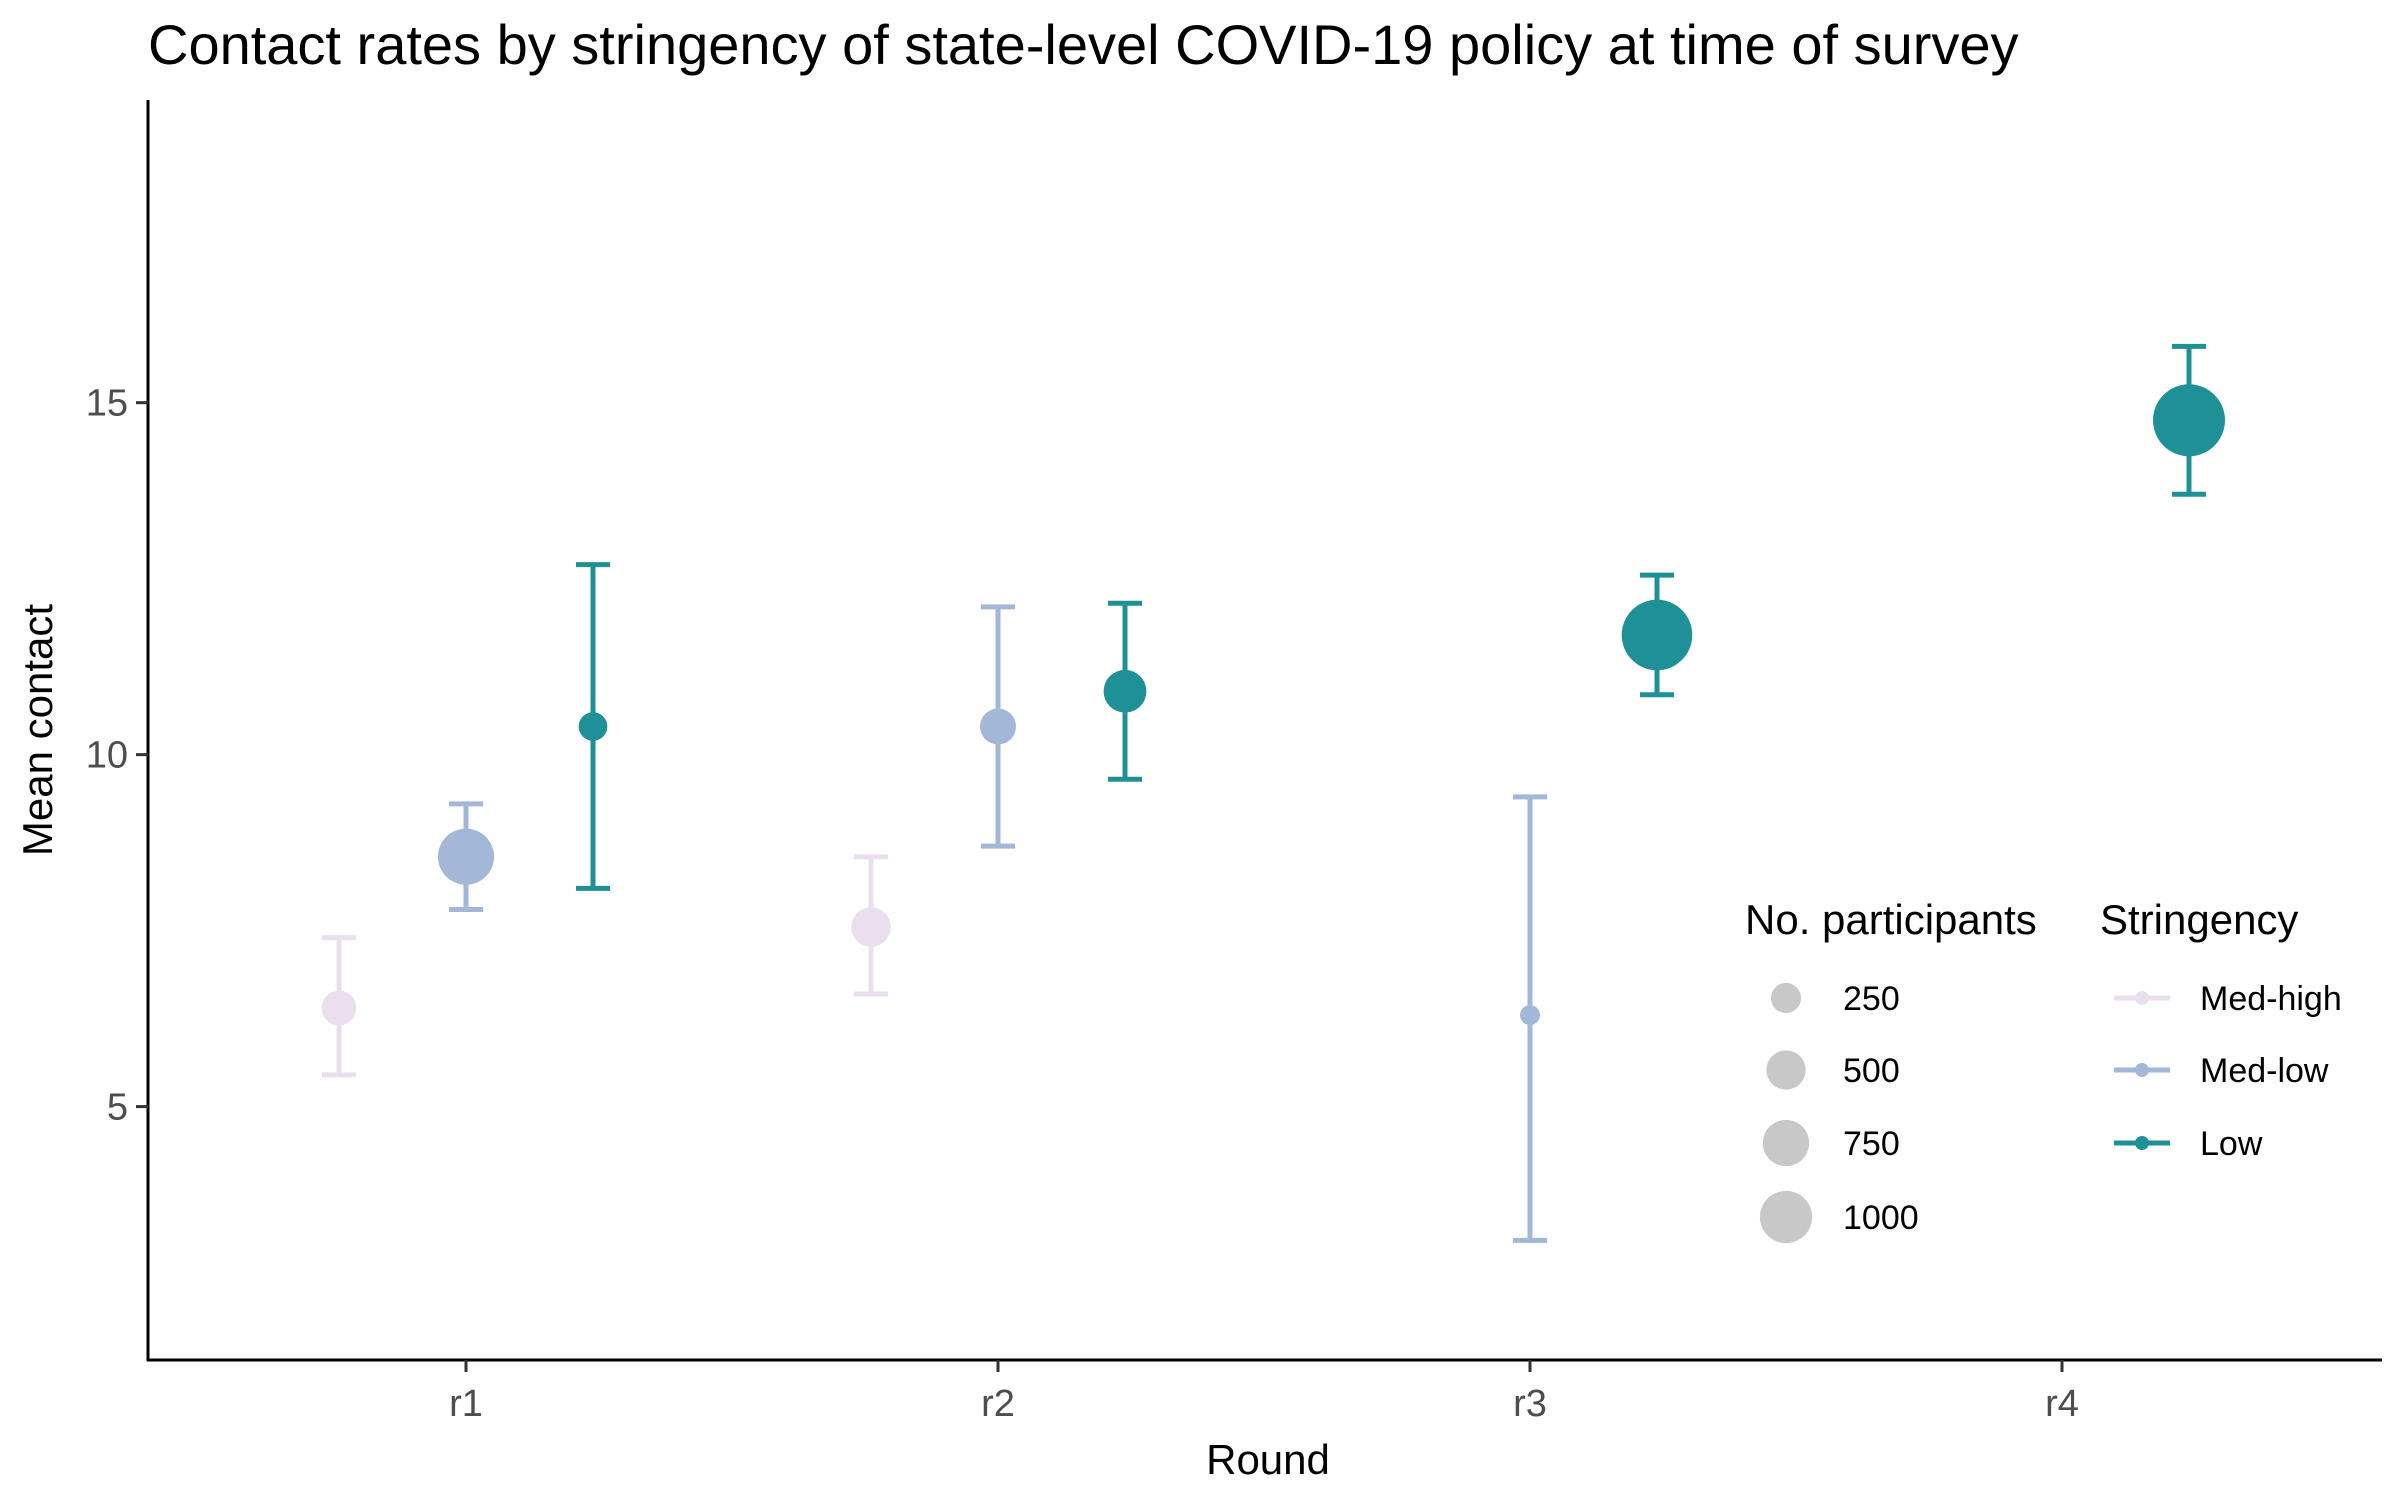  Describe the element at coordinates (2271, 999) in the screenshot. I see `color-legend-label: Med-high` at that location.